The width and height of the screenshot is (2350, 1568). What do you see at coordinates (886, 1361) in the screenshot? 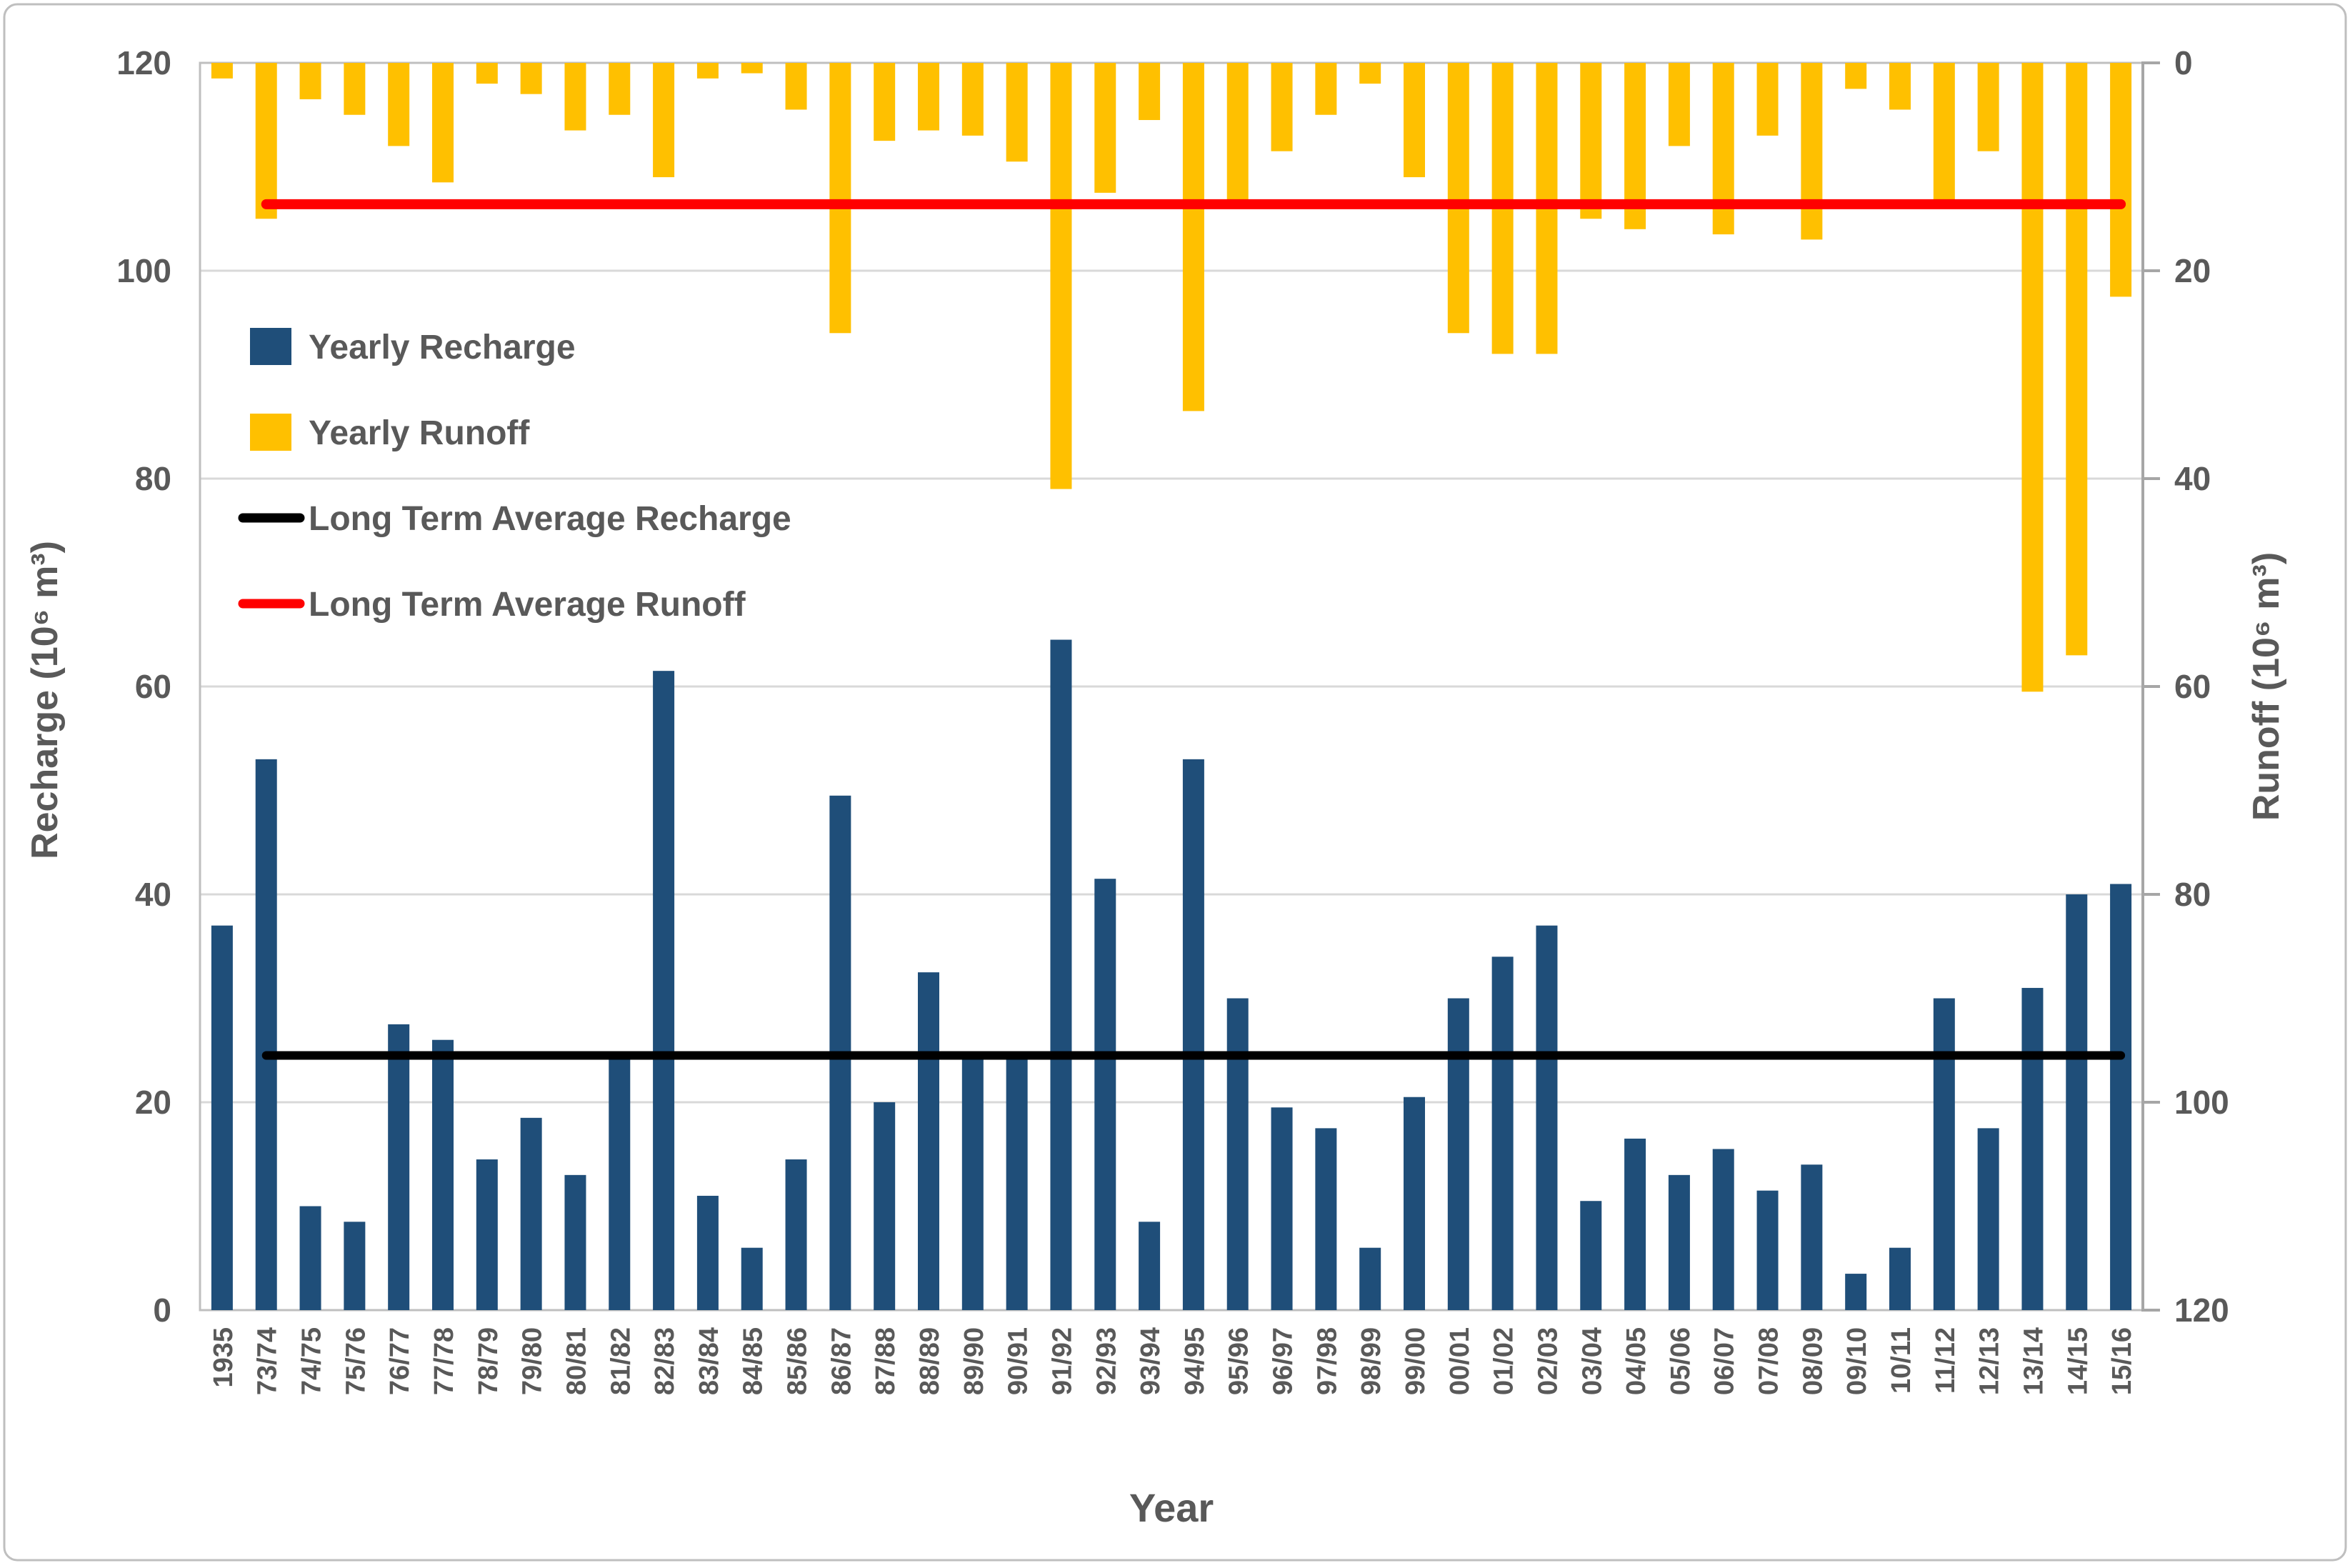
I see `x-axis-tick-label: 87/88` at bounding box center [886, 1361].